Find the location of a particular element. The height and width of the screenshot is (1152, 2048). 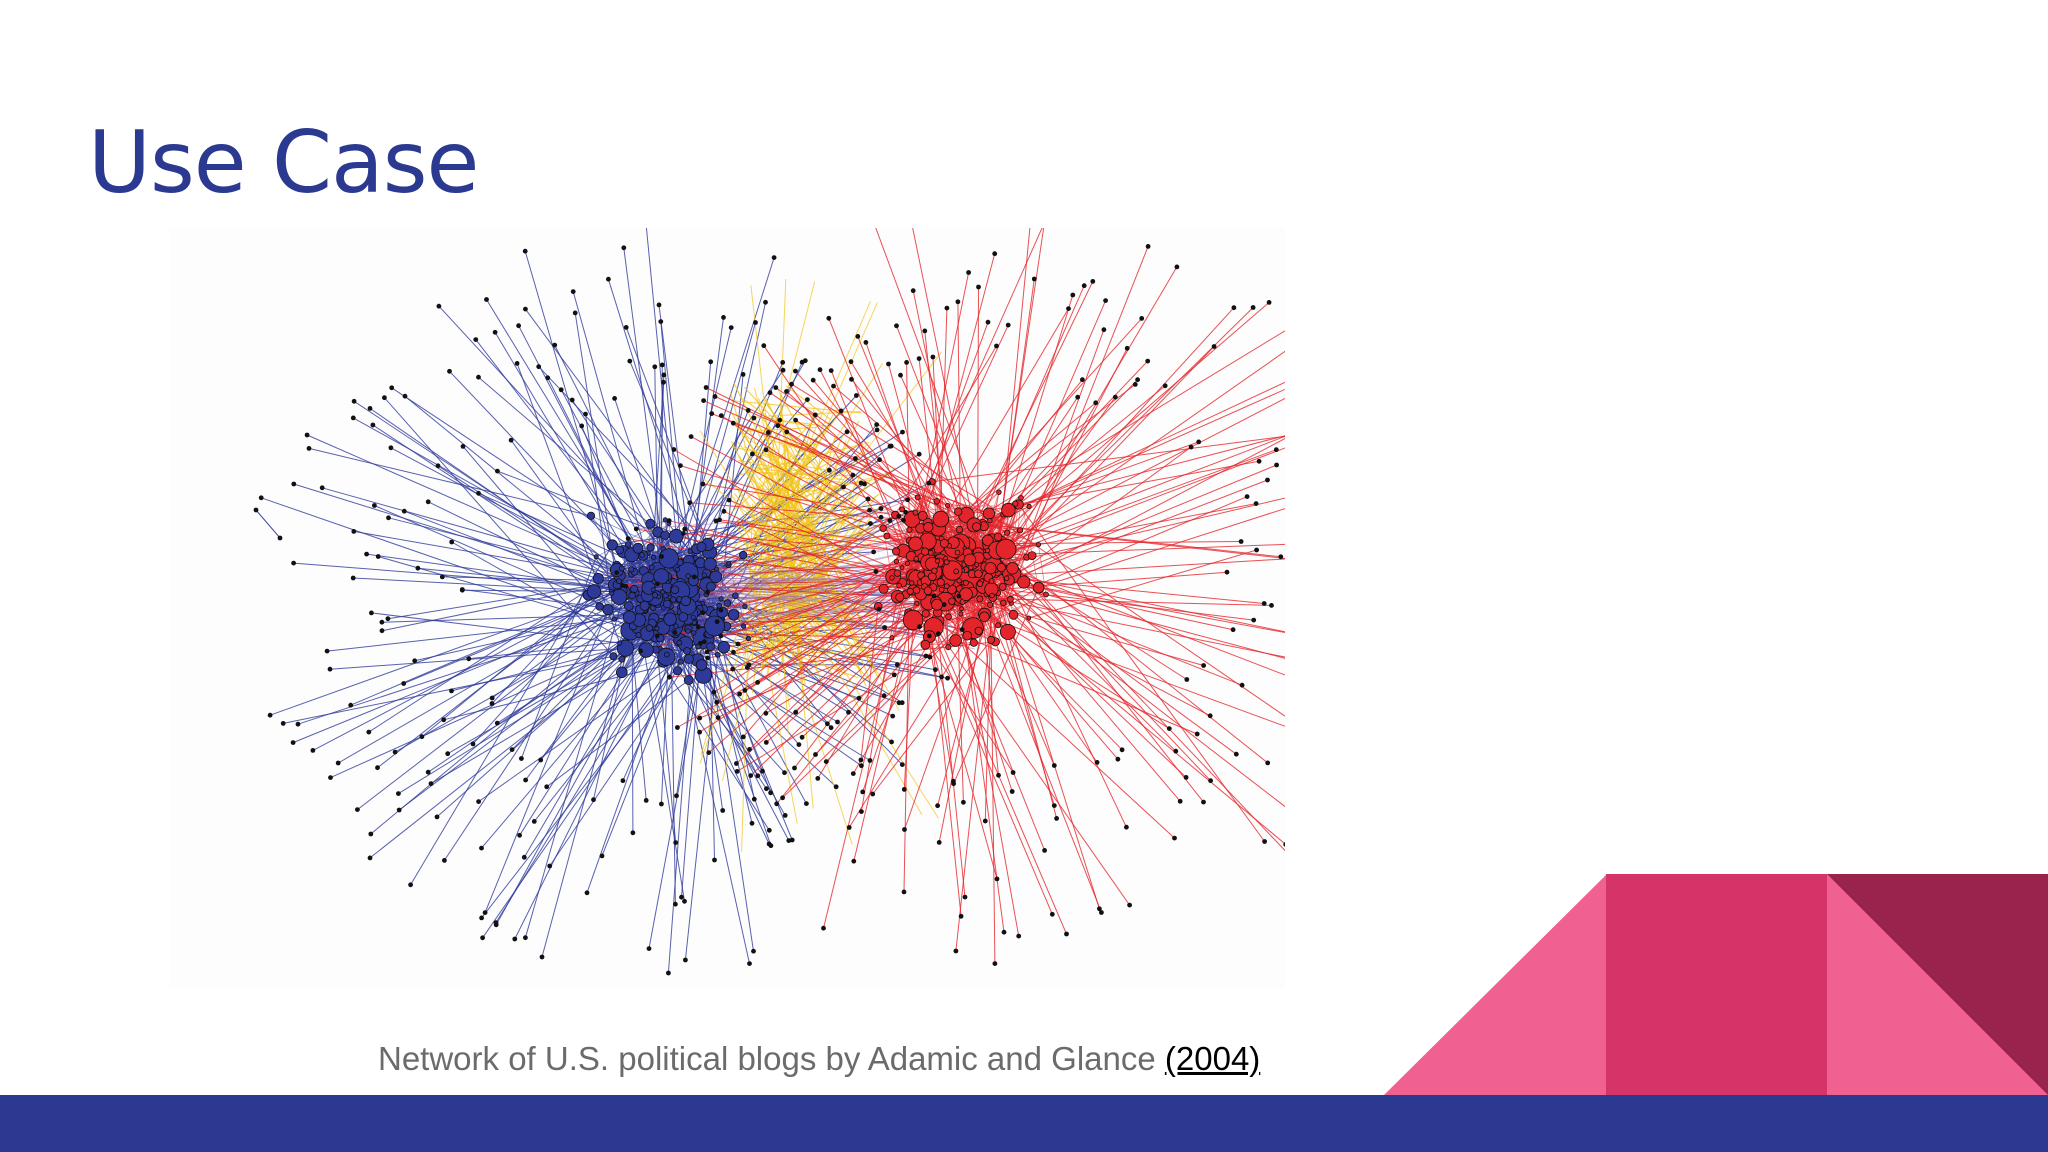

pink-triangle-right is located at coordinates (1937, 984).